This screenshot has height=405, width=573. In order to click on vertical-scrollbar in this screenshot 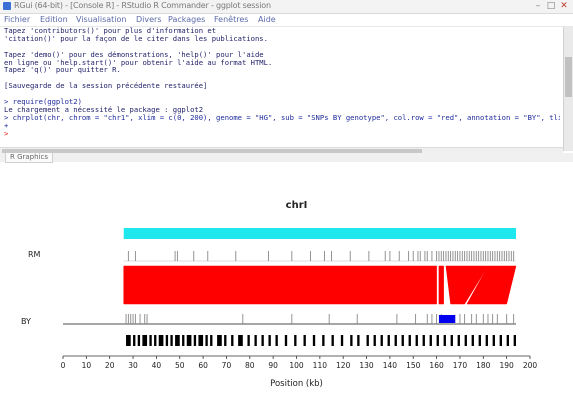, I will do `click(568, 89)`.